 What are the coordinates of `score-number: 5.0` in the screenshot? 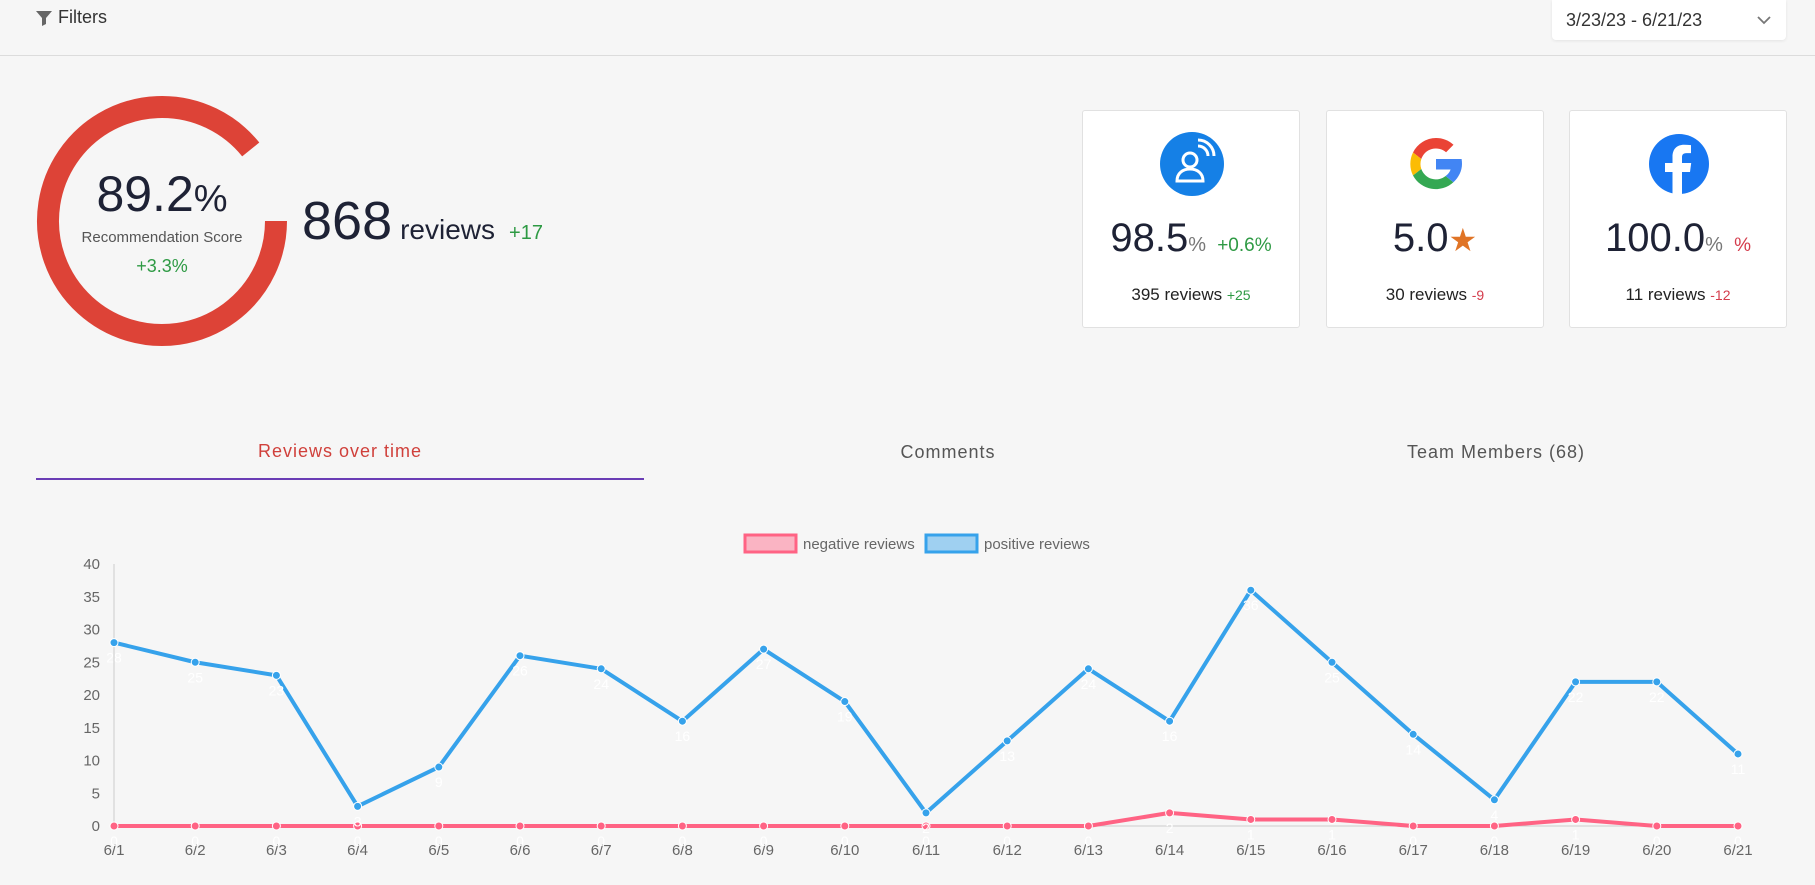 It's located at (1420, 238).